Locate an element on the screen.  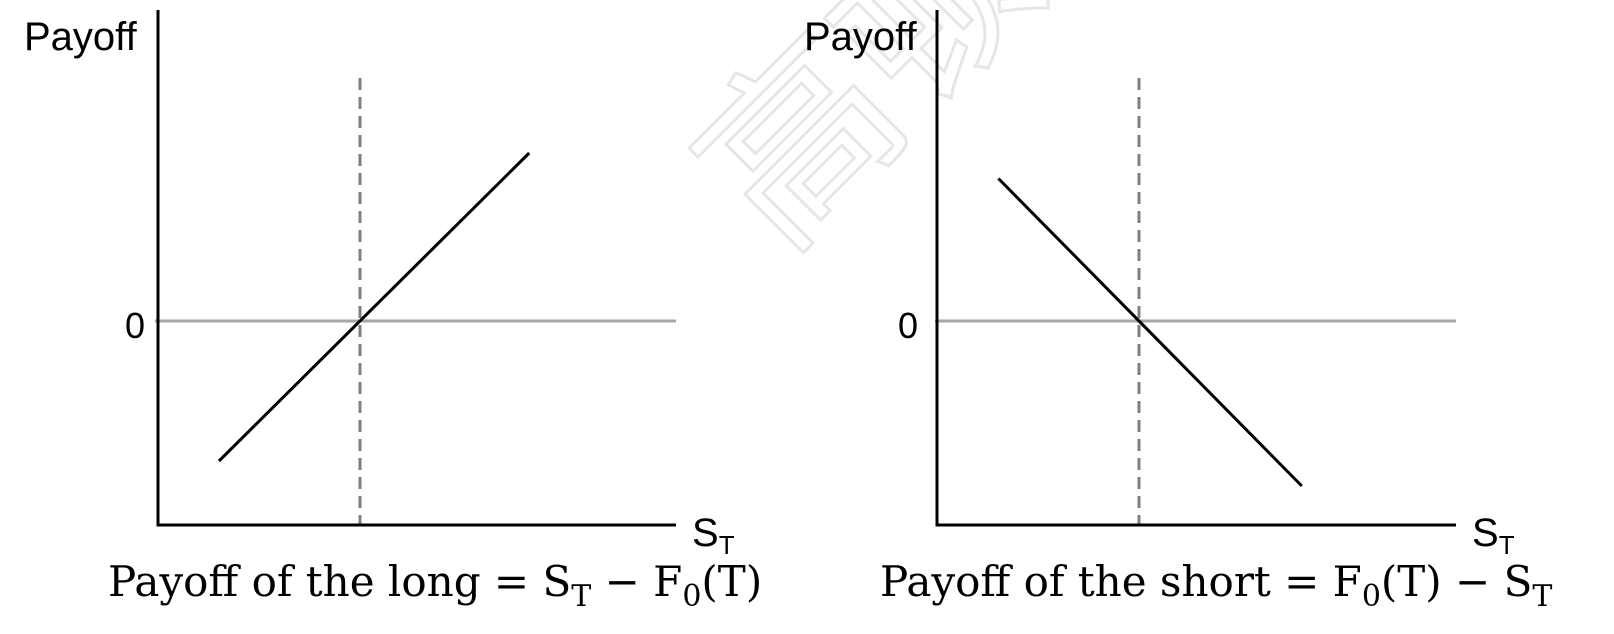
short-caption-prefix-sub: 0 is located at coordinates (1371, 596).